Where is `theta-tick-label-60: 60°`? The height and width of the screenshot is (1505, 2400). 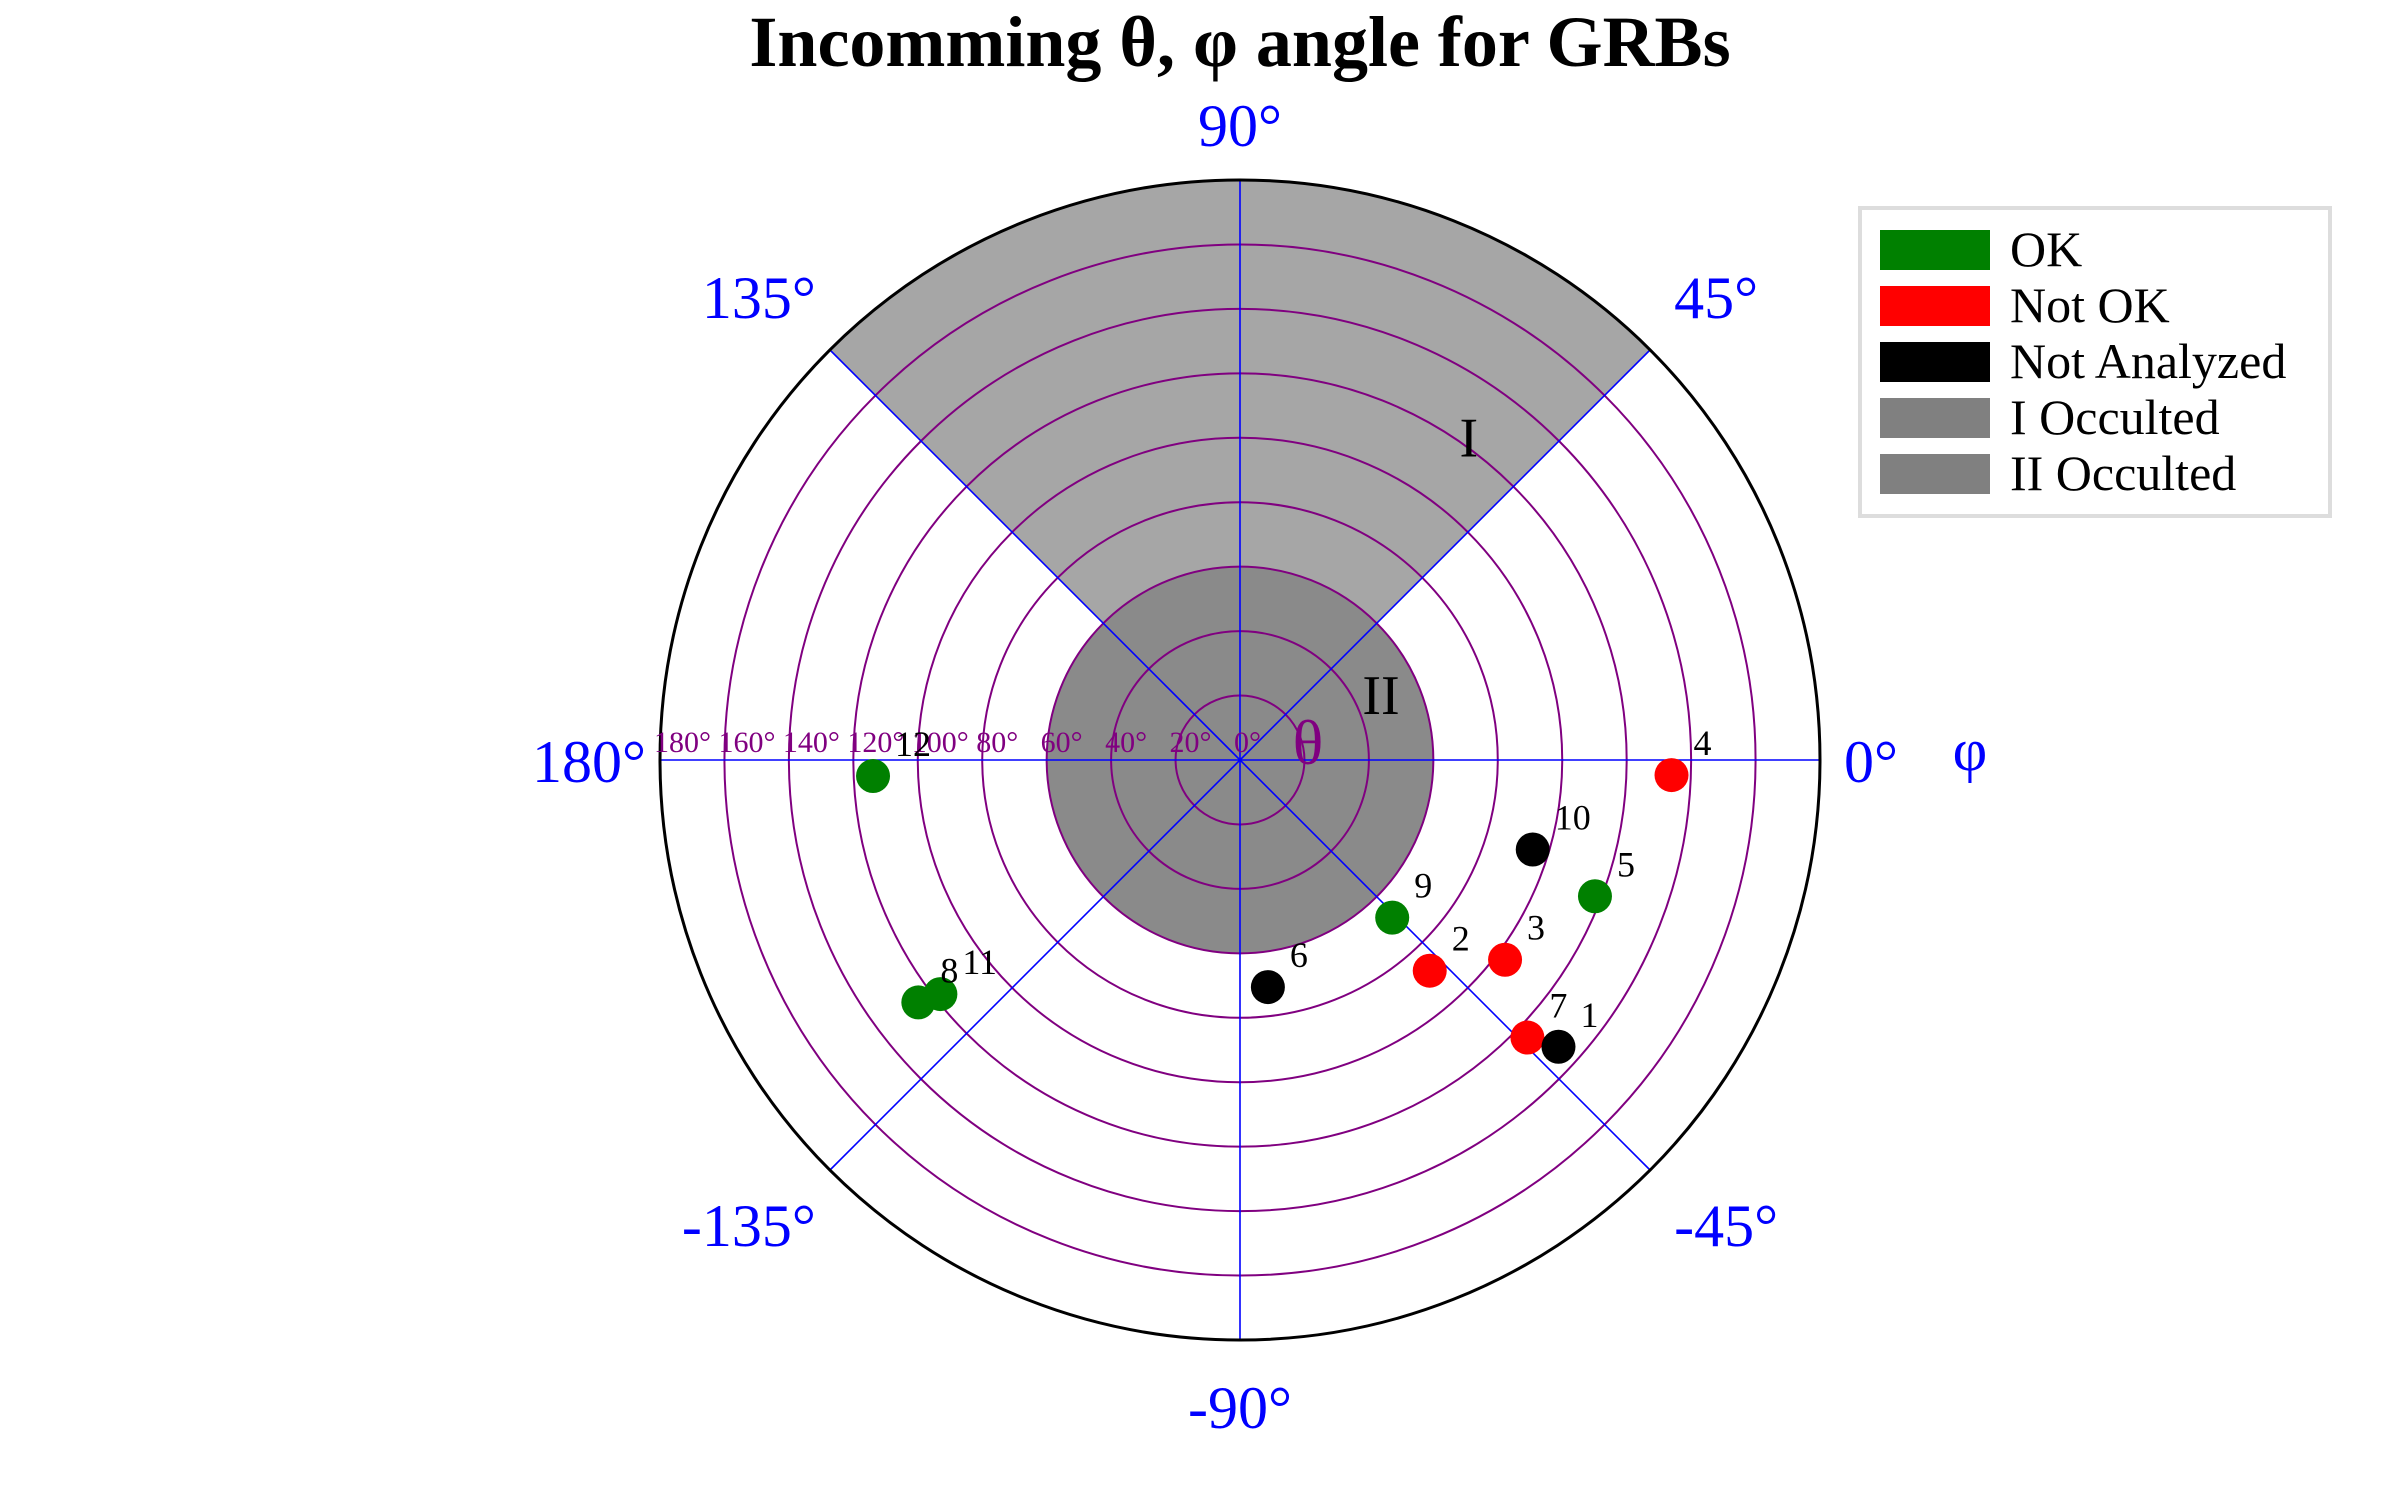 theta-tick-label-60: 60° is located at coordinates (1062, 742).